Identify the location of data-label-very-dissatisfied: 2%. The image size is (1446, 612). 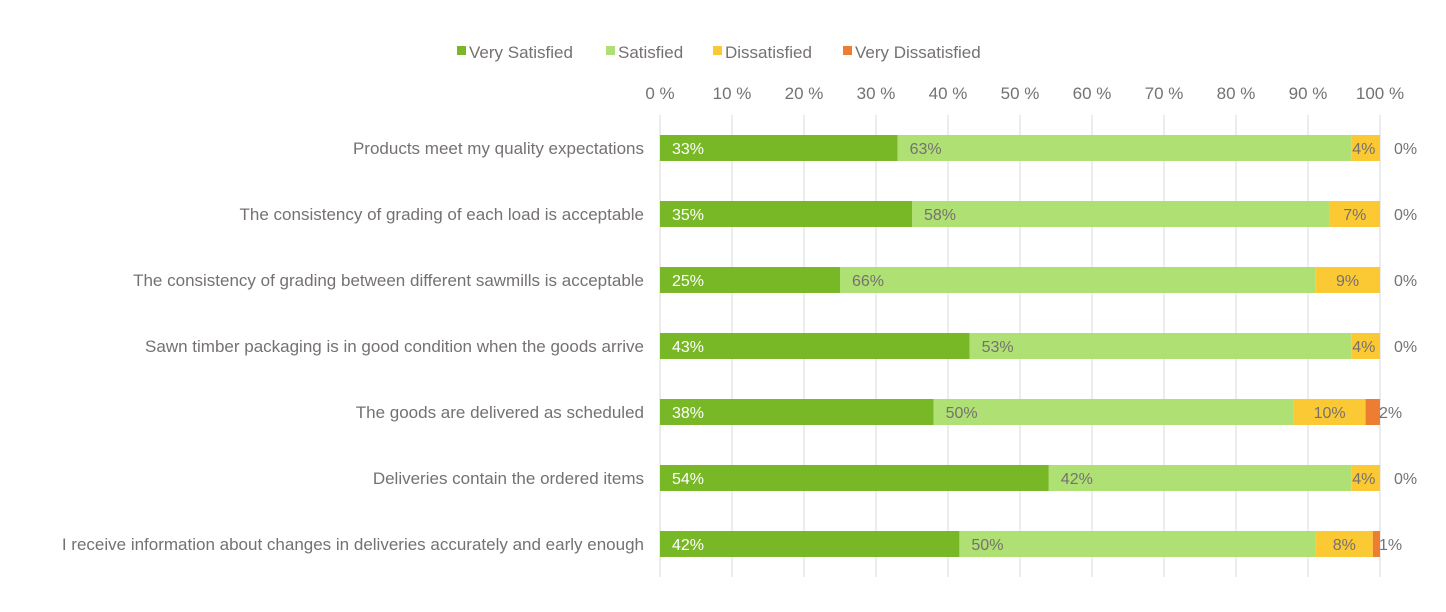
(1390, 413).